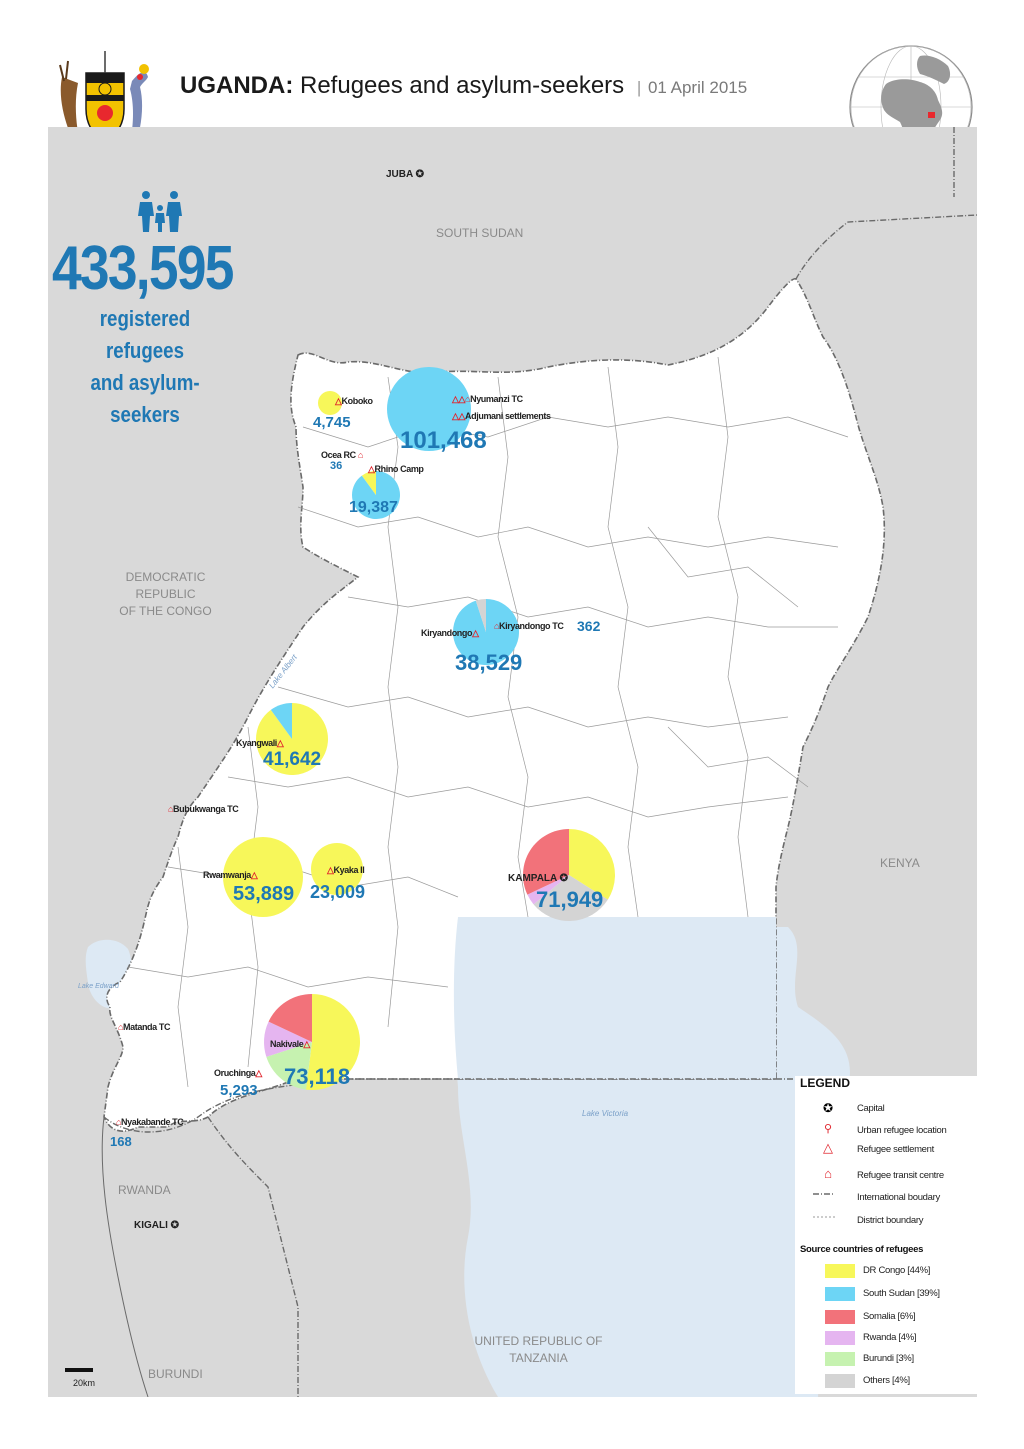 The image size is (1024, 1449). What do you see at coordinates (828, 1129) in the screenshot?
I see `urban-location-pin-icon: ⚲` at bounding box center [828, 1129].